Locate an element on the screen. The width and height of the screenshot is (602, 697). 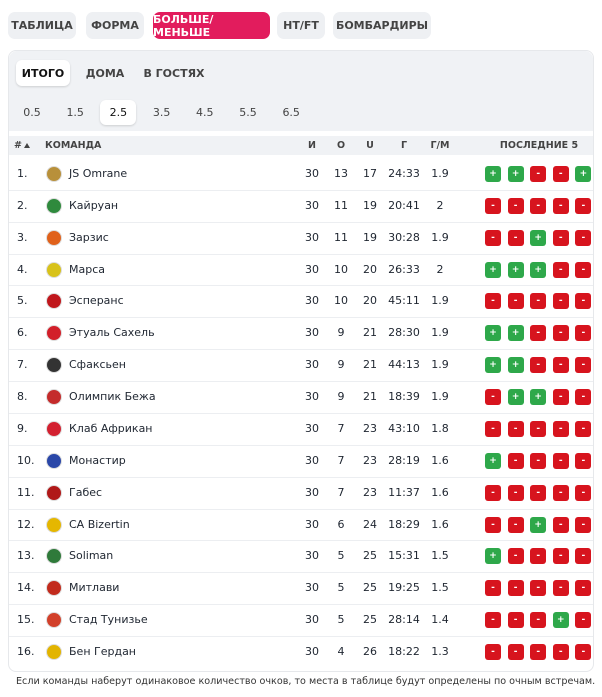
column-header: ПОСЛЕДНИЕ 5 is located at coordinates (539, 145).